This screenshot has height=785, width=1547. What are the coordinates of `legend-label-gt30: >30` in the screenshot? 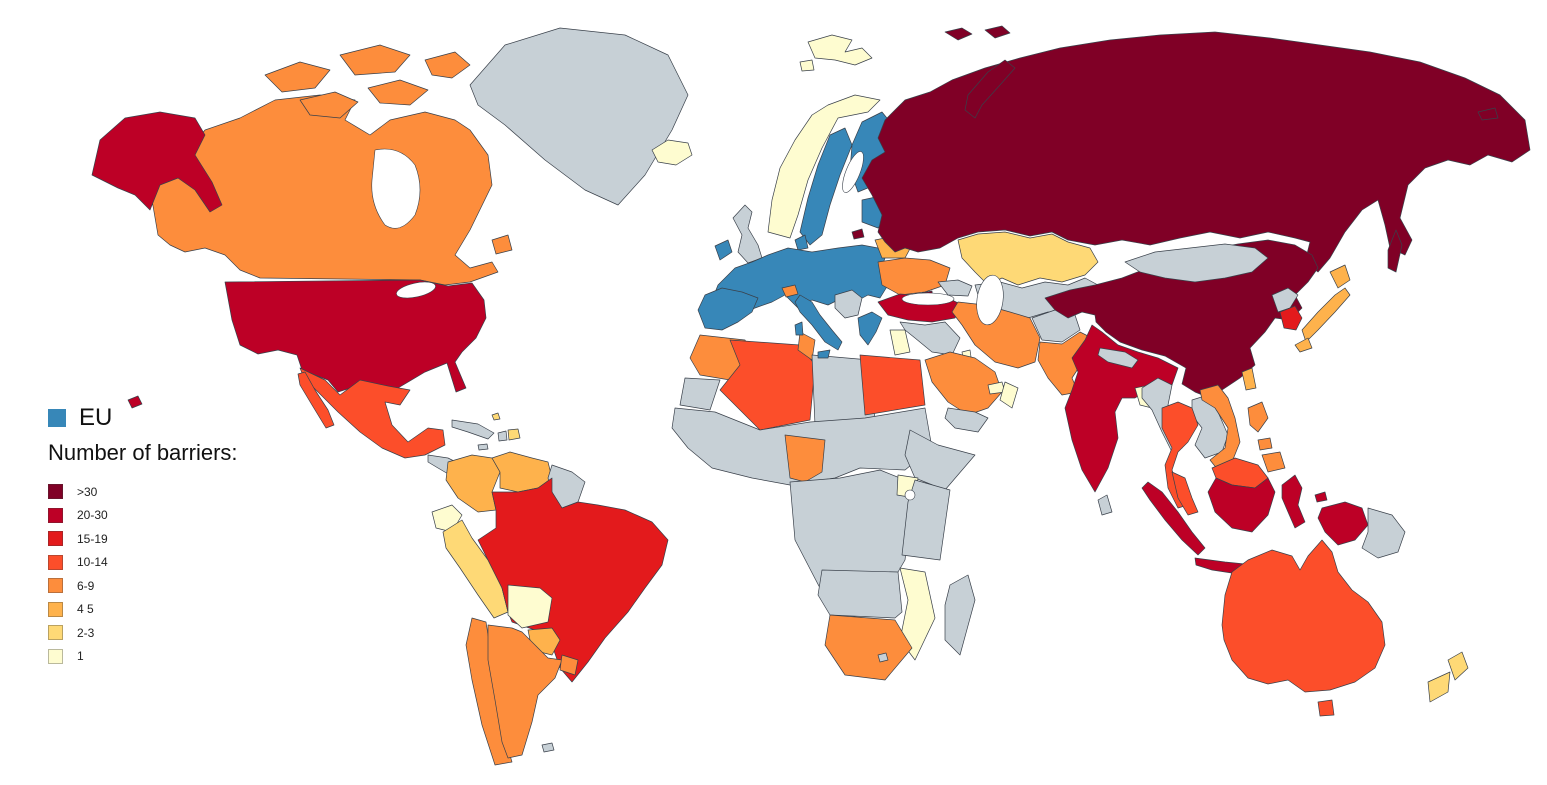 It's located at (87, 491).